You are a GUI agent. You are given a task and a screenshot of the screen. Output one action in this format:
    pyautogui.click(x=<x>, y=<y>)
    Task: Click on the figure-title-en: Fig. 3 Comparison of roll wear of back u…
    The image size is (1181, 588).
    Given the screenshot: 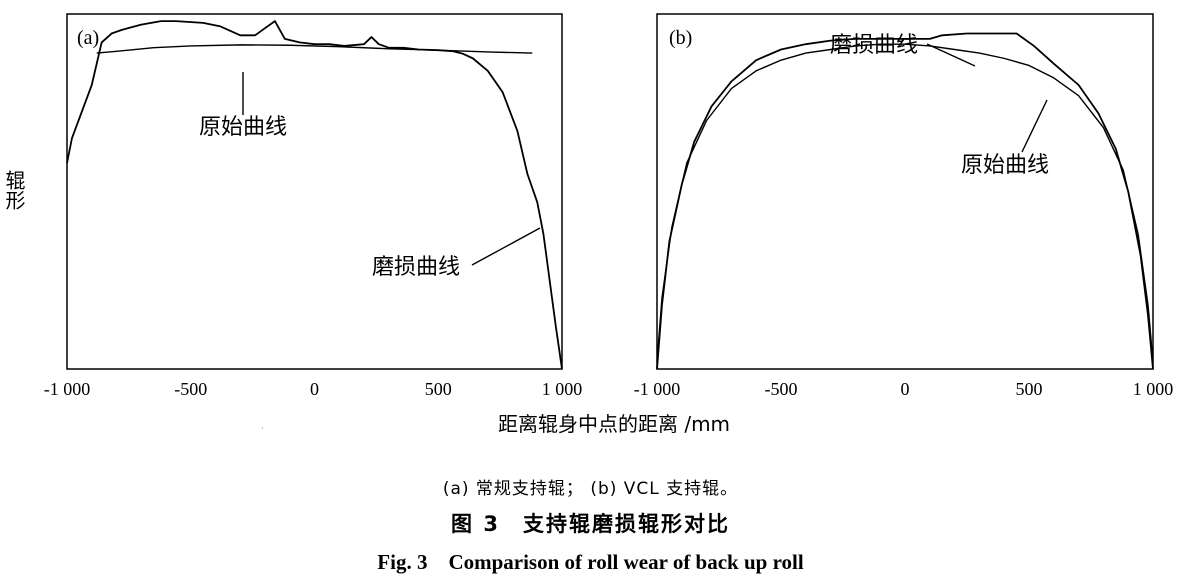 What is the action you would take?
    pyautogui.click(x=590, y=562)
    